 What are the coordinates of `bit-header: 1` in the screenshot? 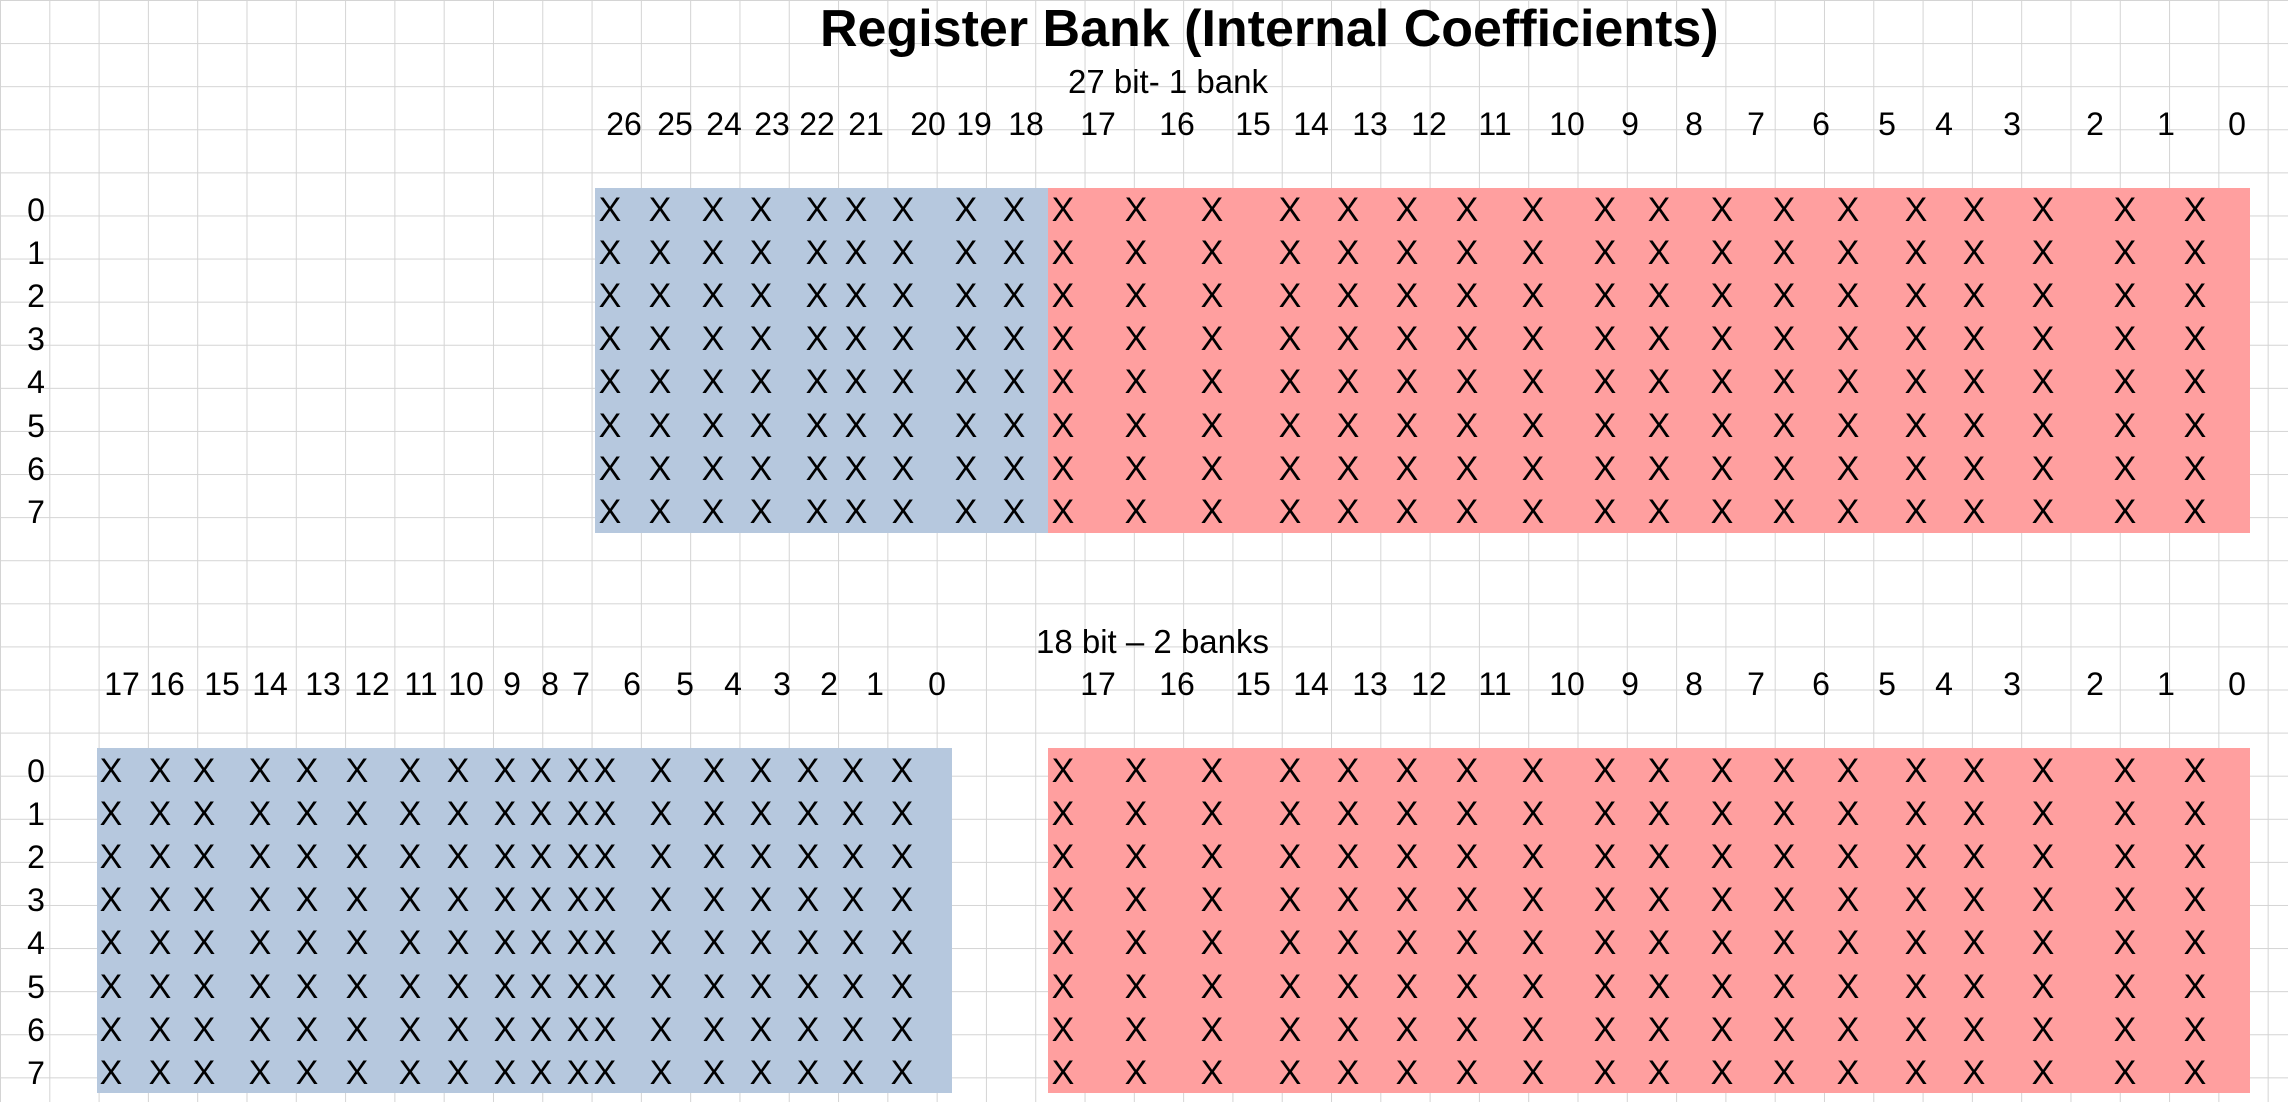 It's located at (2166, 124).